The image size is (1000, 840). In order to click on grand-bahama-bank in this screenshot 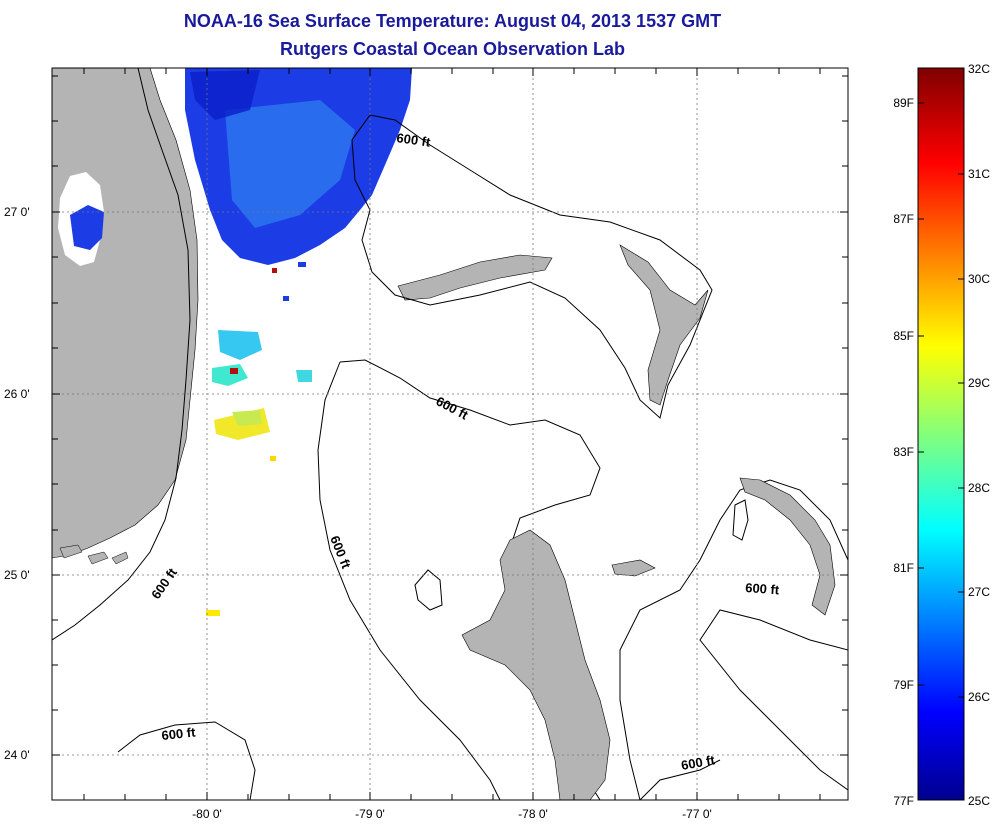, I will do `click(532, 266)`.